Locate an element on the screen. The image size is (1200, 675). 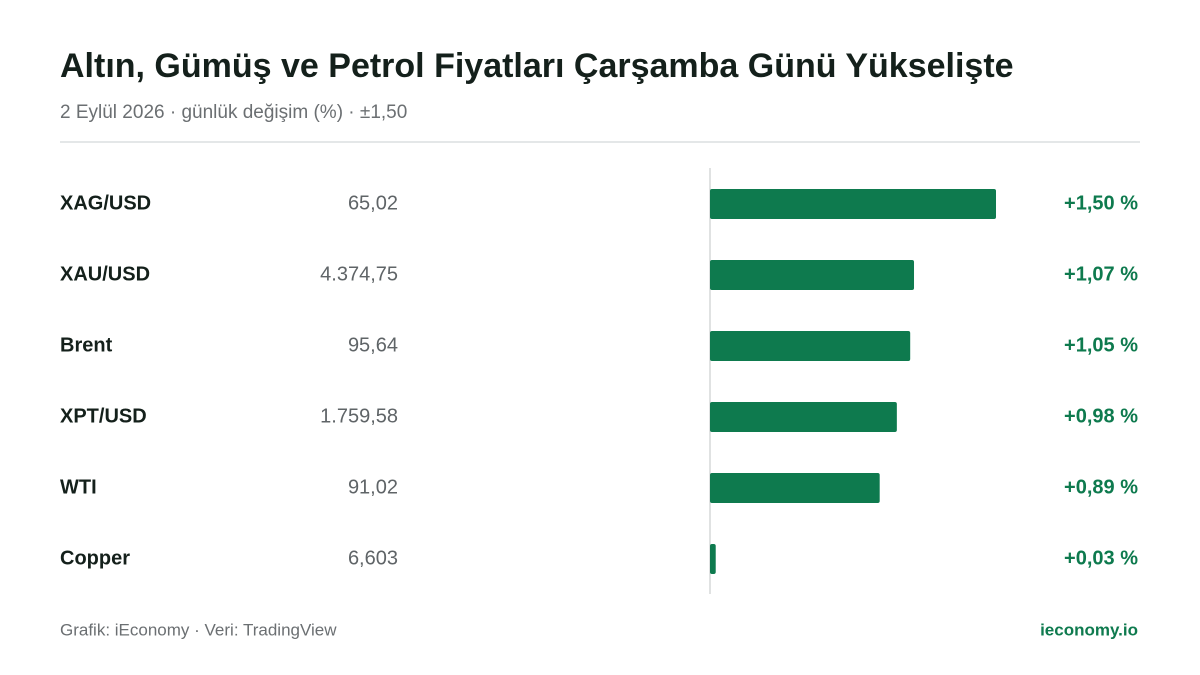
value-label: +1,05 % is located at coordinates (1101, 345).